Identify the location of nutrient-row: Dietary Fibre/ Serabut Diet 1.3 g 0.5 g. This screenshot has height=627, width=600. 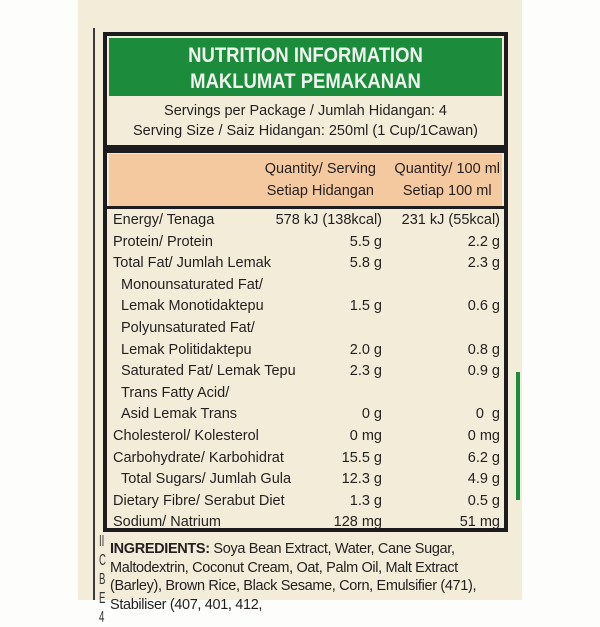
(305, 502).